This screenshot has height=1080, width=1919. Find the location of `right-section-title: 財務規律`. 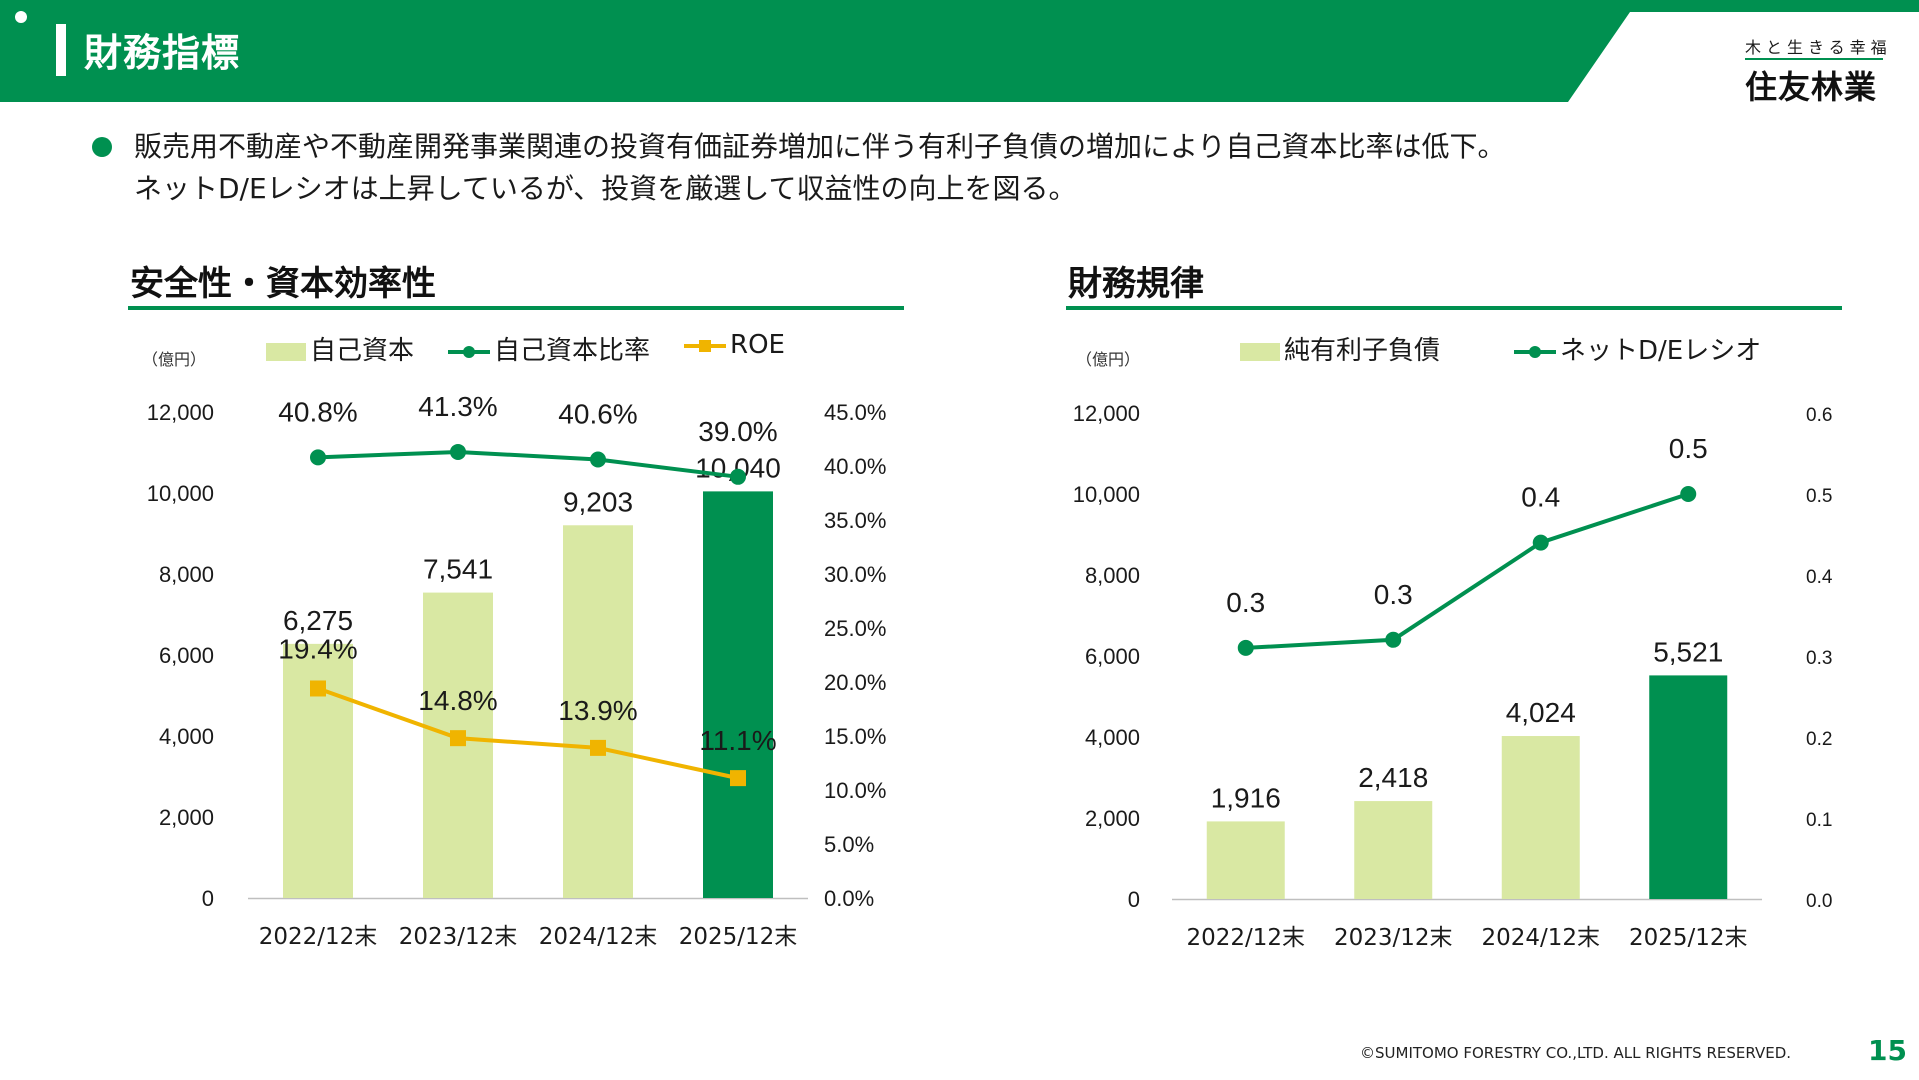

right-section-title: 財務規律 is located at coordinates (1136, 284).